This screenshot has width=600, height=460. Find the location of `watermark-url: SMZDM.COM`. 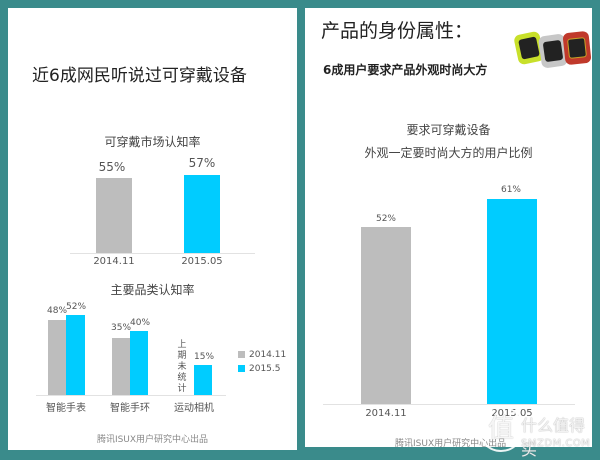

watermark-url: SMZDM.COM is located at coordinates (556, 443).